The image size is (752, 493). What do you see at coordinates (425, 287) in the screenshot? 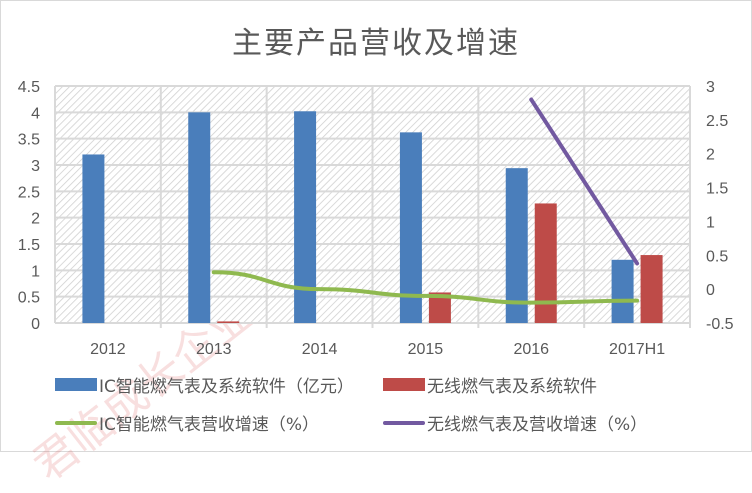
I see `line-ic-growth` at bounding box center [425, 287].